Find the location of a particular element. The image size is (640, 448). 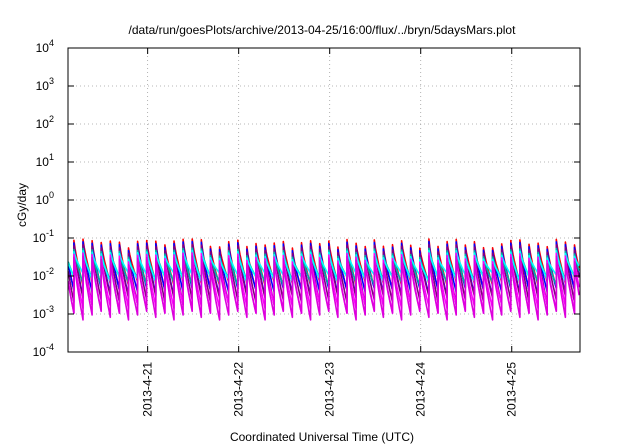

y-tick-label: 10³ is located at coordinates (45, 84).